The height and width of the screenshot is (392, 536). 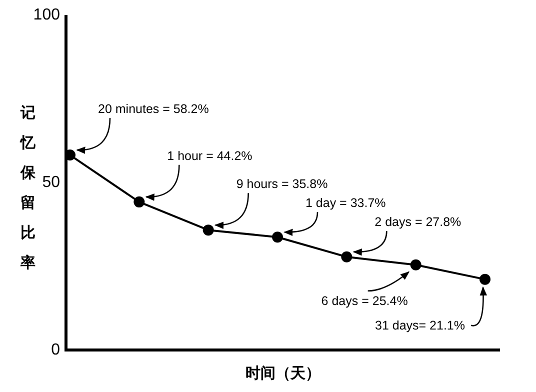 What do you see at coordinates (209, 155) in the screenshot?
I see `data-label: 1 hour = 44.2%` at bounding box center [209, 155].